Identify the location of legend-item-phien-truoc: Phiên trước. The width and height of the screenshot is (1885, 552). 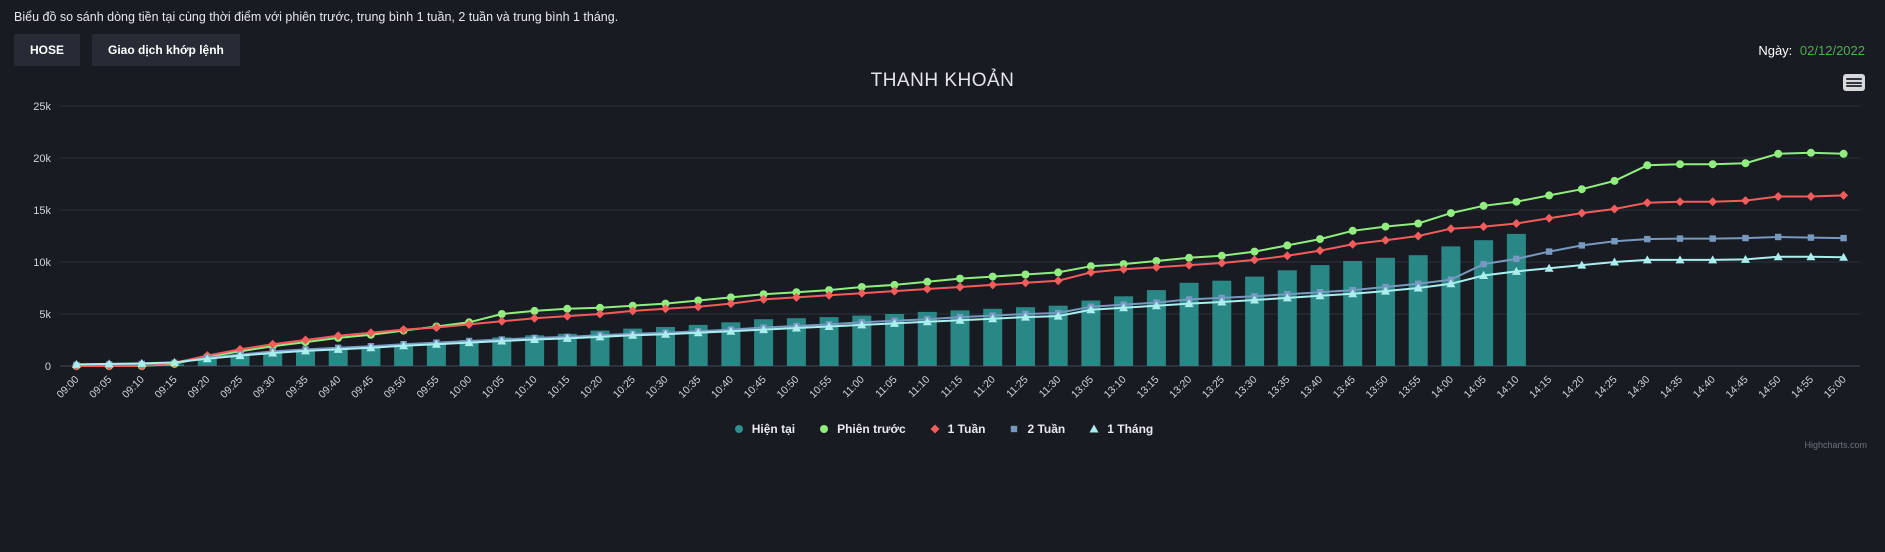
(861, 429).